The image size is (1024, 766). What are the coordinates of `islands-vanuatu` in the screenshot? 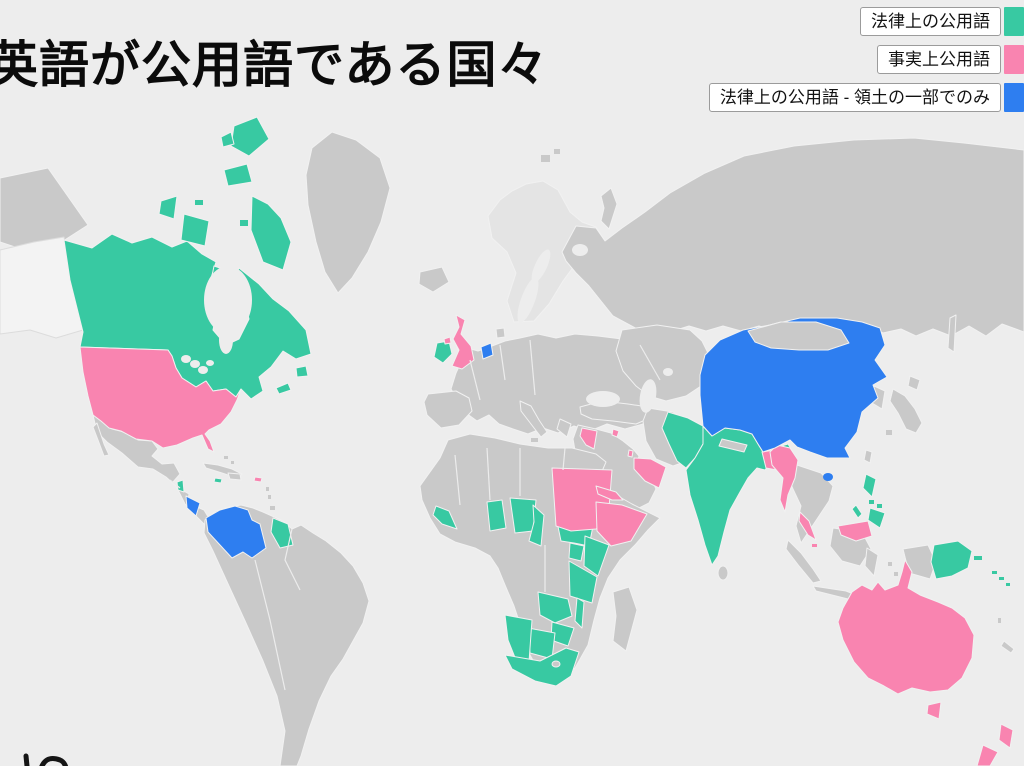 It's located at (999, 620).